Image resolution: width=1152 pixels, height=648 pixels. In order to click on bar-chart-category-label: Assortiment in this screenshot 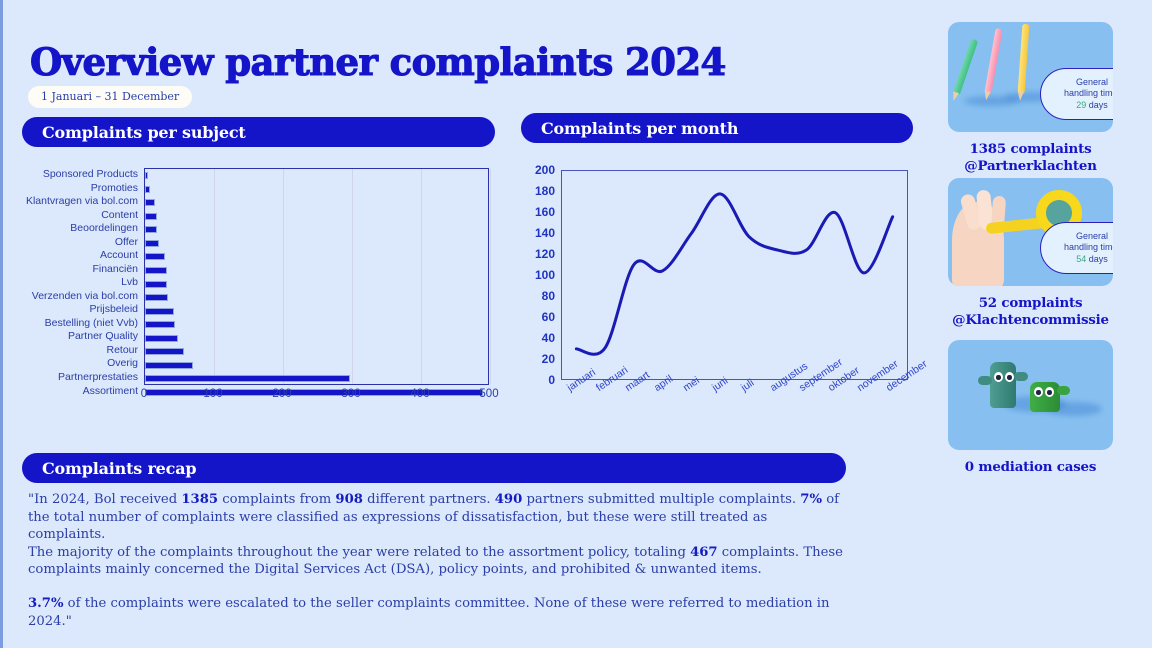, I will do `click(110, 390)`.